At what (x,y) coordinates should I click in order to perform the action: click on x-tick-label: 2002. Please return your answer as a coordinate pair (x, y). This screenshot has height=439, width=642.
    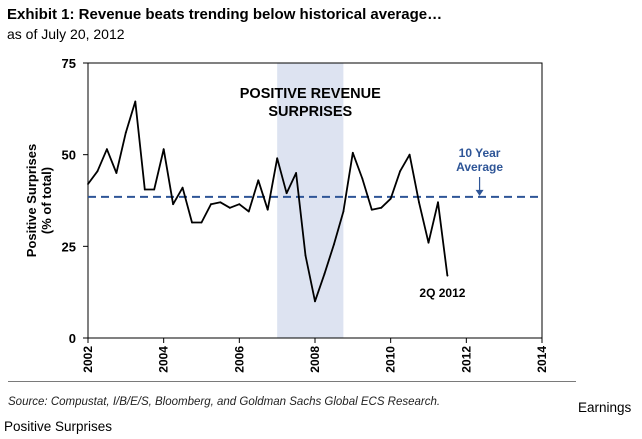
    Looking at the image, I should click on (88, 359).